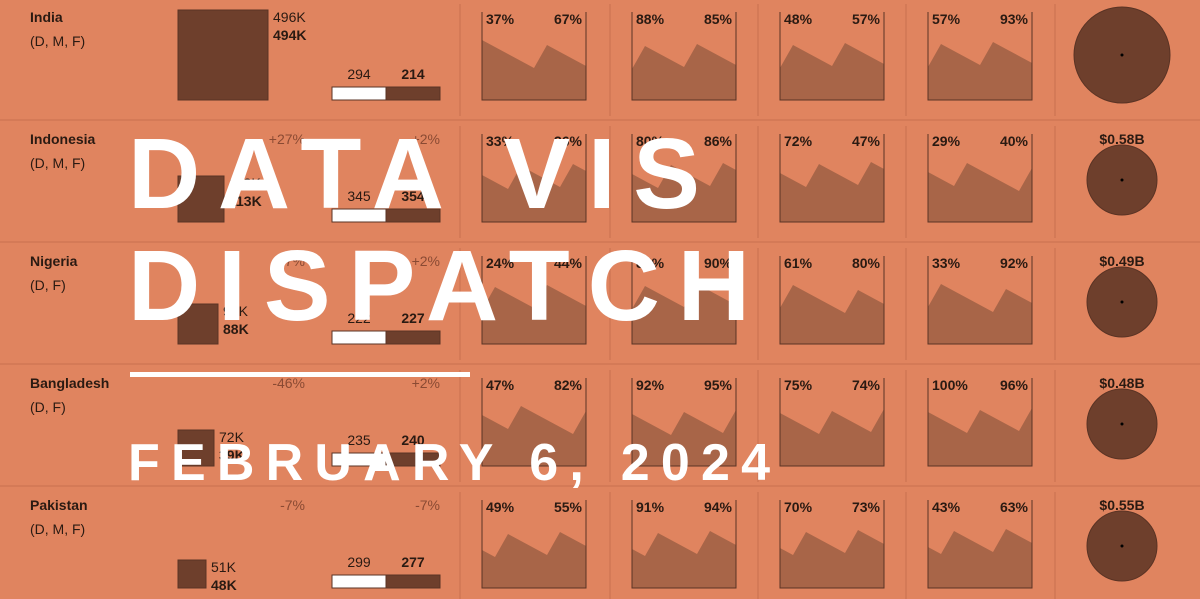  I want to click on bar-label: 227, so click(413, 318).